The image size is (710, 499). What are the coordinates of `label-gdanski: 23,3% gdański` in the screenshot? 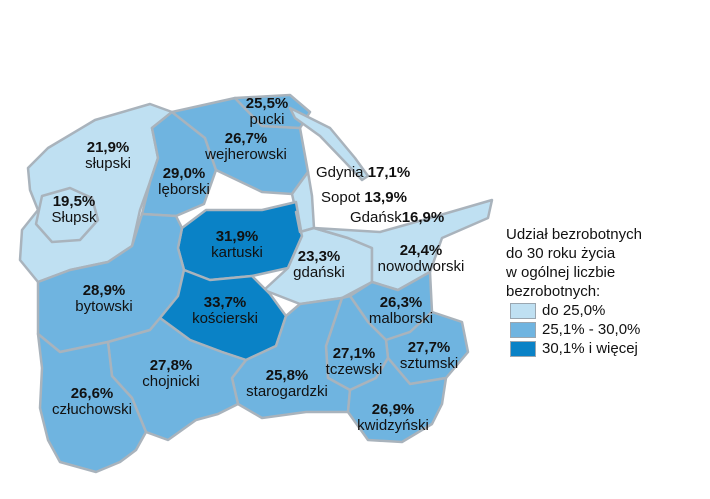 It's located at (319, 265).